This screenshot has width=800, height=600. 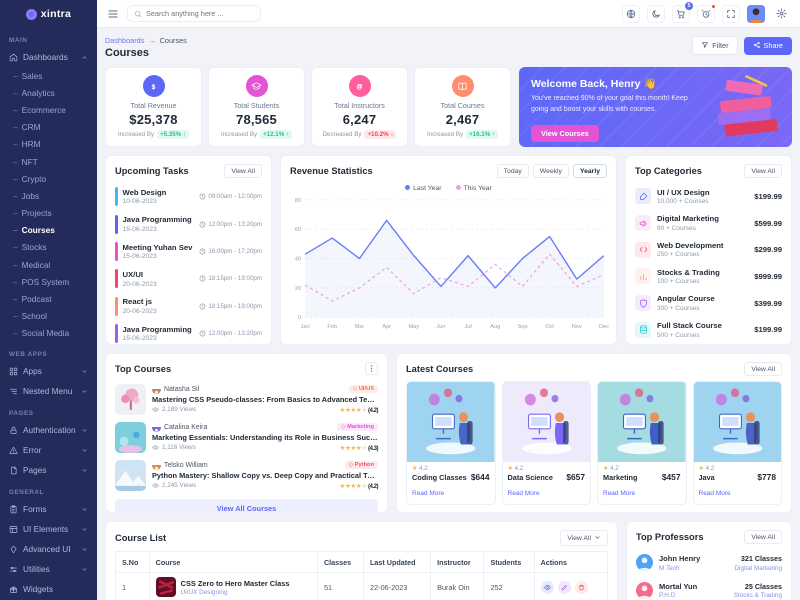 I want to click on expand-icon, so click(x=731, y=13).